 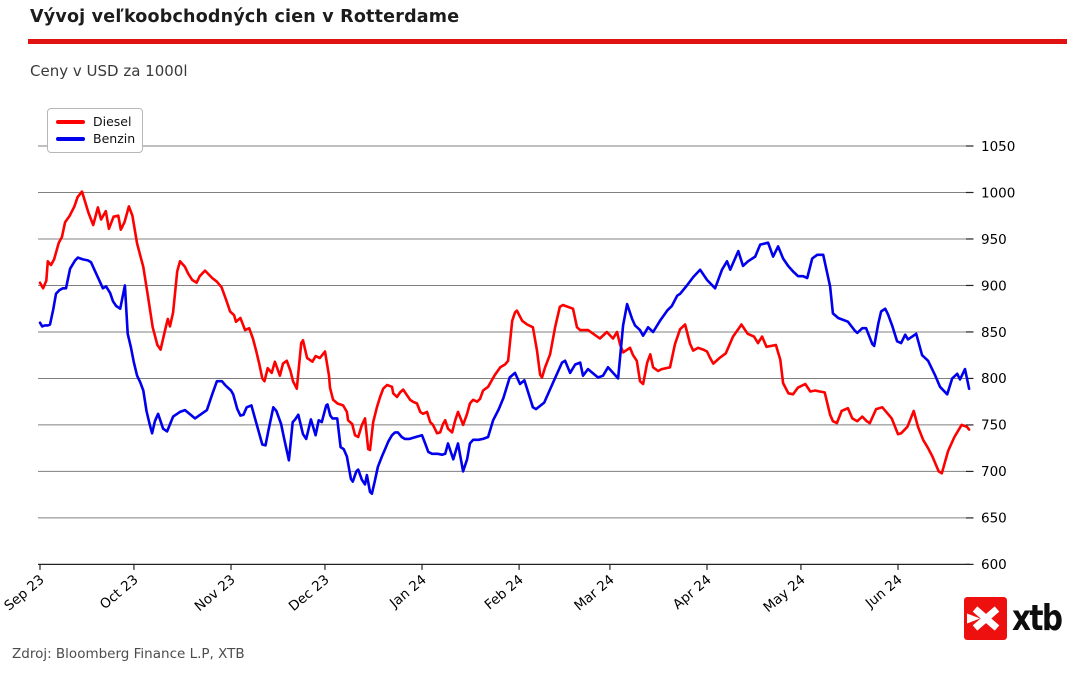 I want to click on y-tick-label-1050: 1050, so click(x=998, y=147).